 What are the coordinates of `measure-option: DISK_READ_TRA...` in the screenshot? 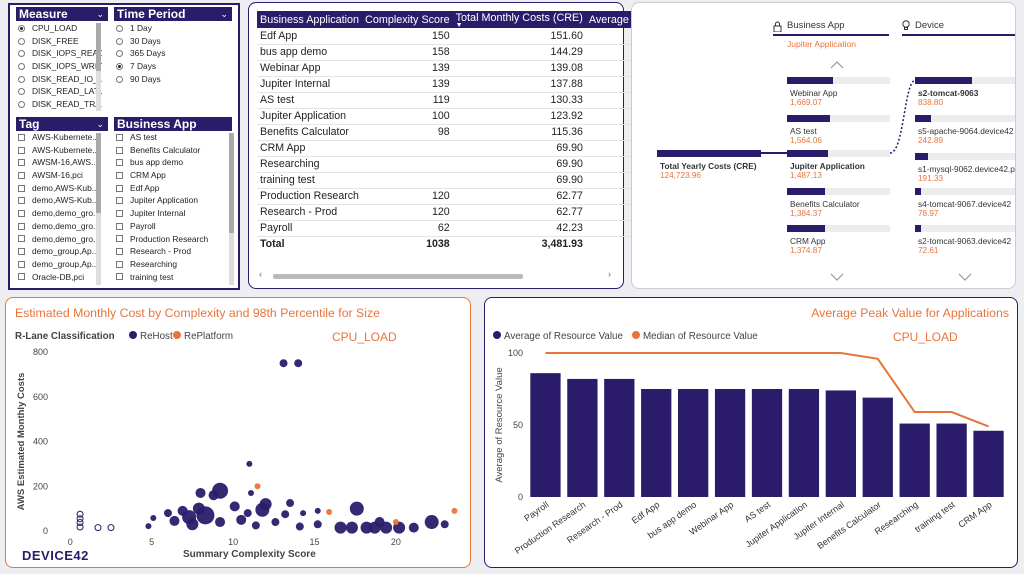 It's located at (60, 104).